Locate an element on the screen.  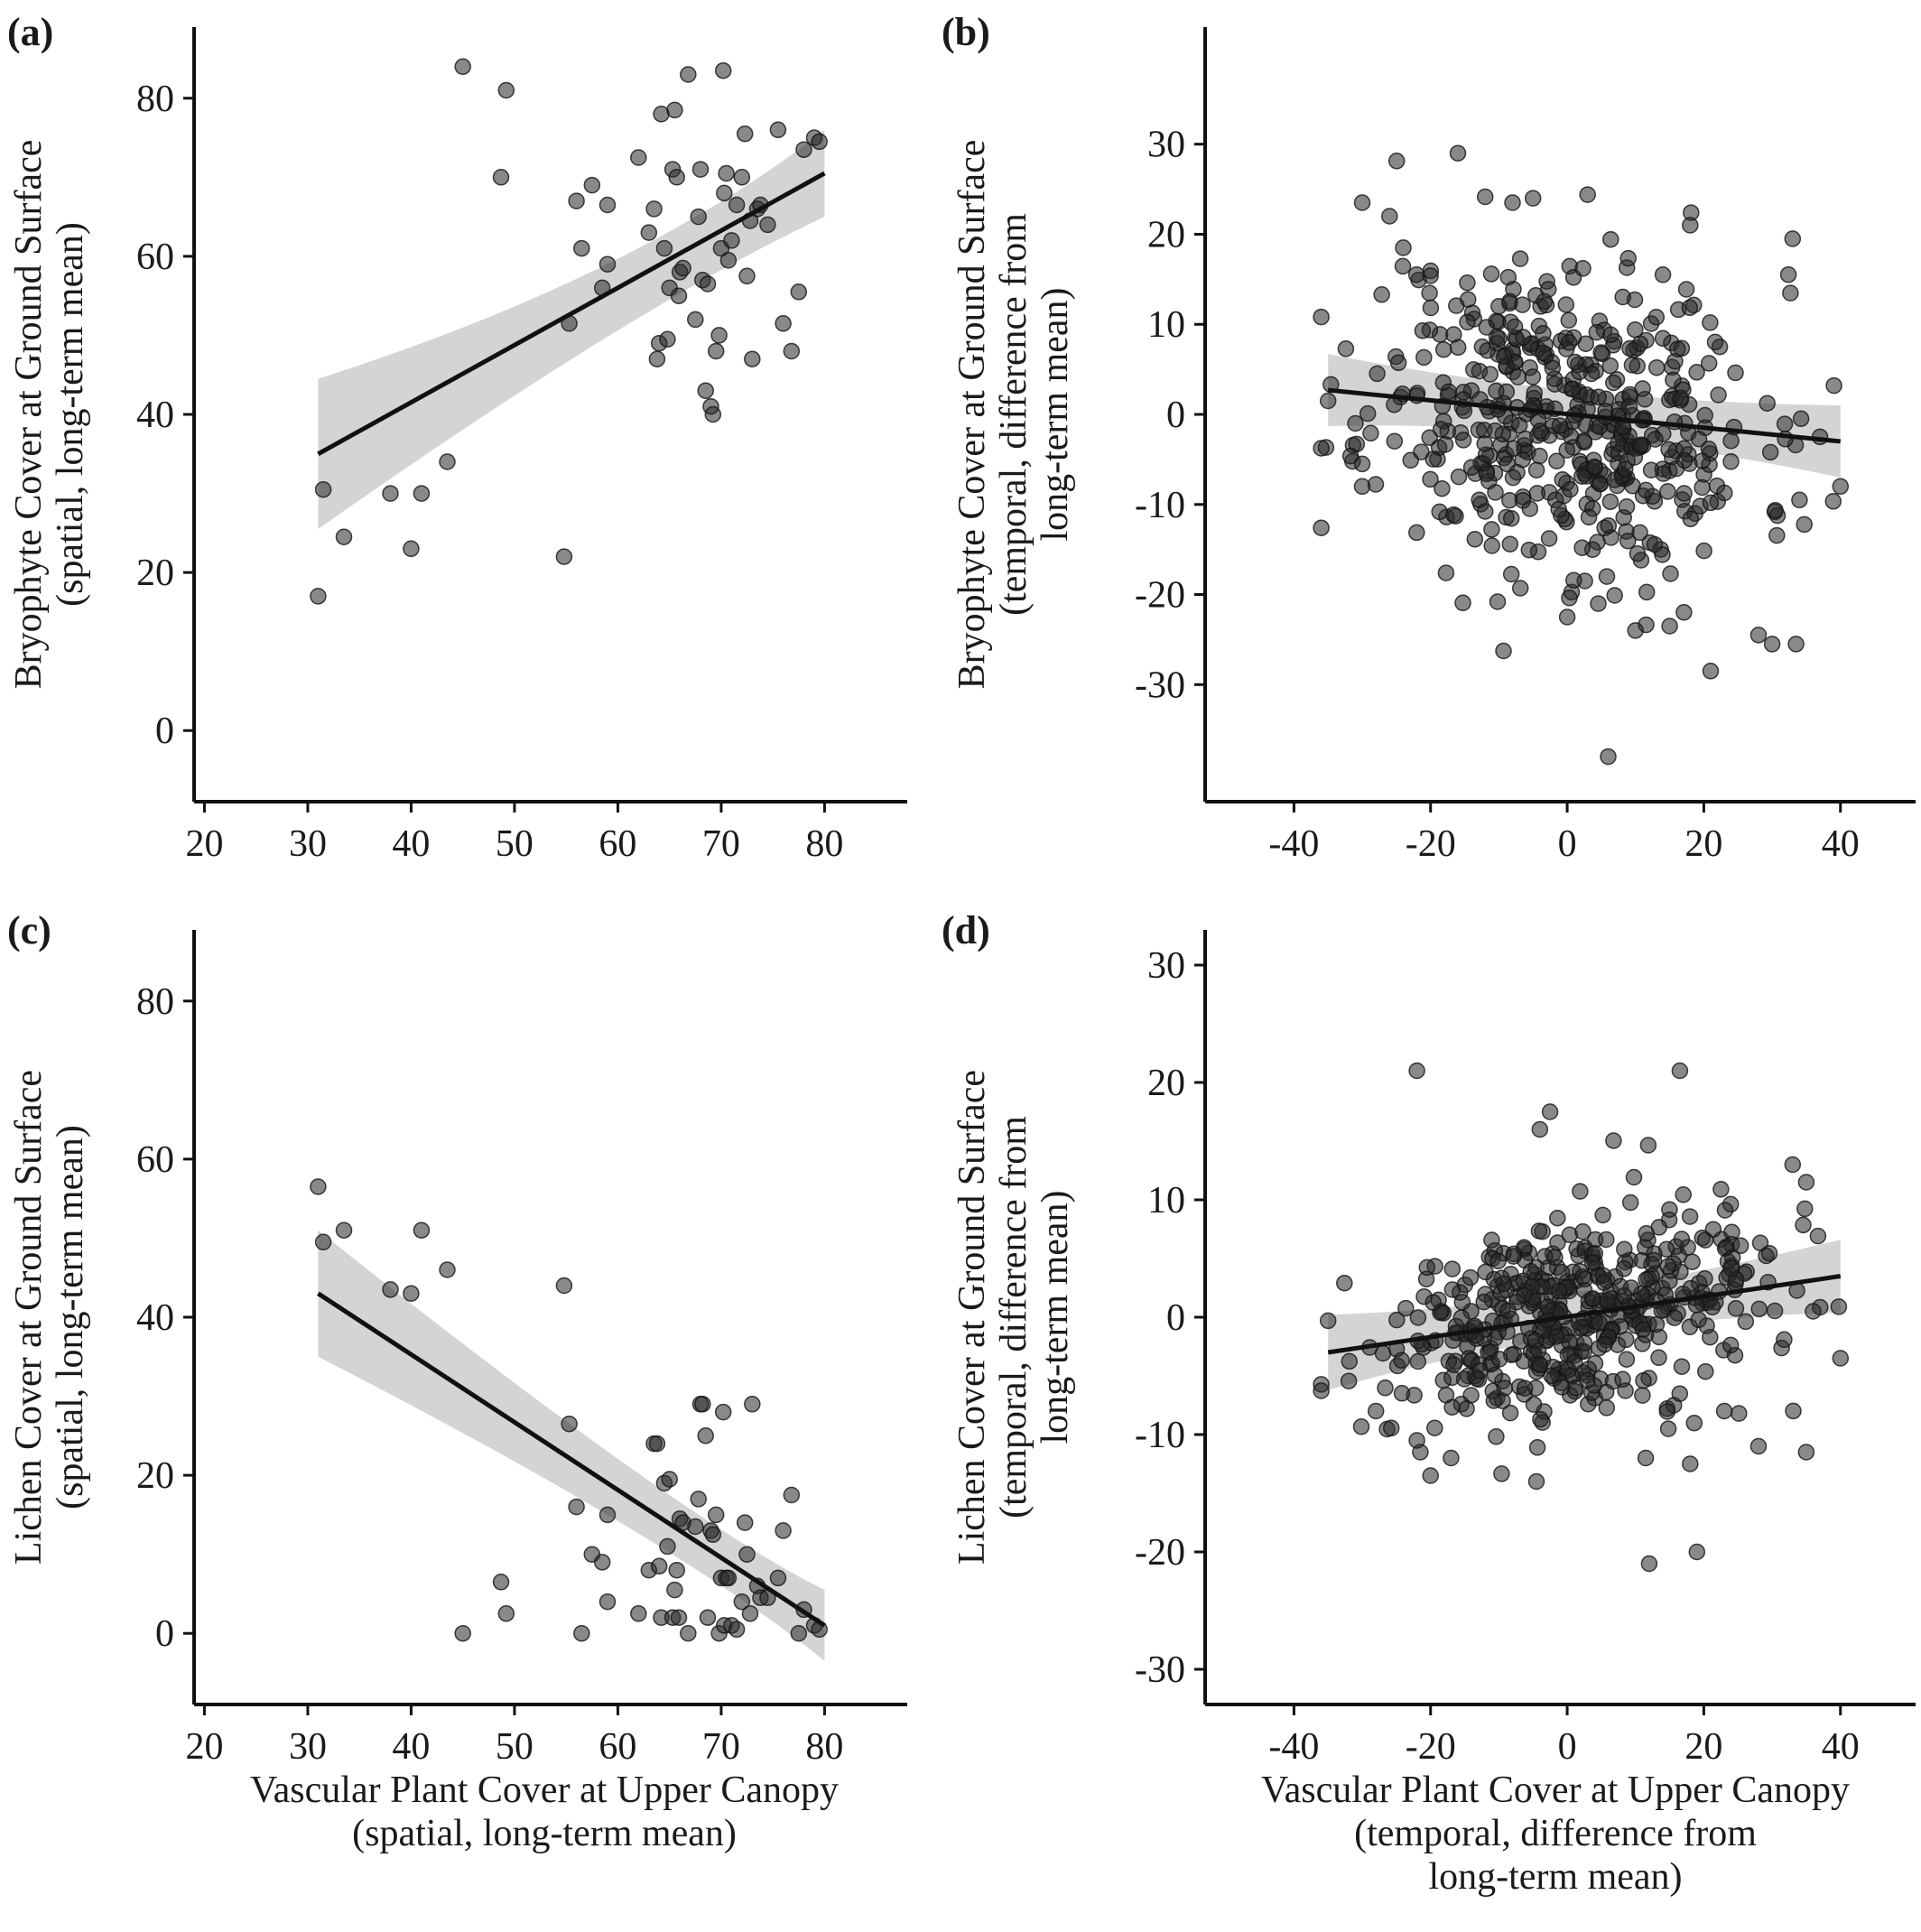
x-tick-label: 0 is located at coordinates (1567, 1747).